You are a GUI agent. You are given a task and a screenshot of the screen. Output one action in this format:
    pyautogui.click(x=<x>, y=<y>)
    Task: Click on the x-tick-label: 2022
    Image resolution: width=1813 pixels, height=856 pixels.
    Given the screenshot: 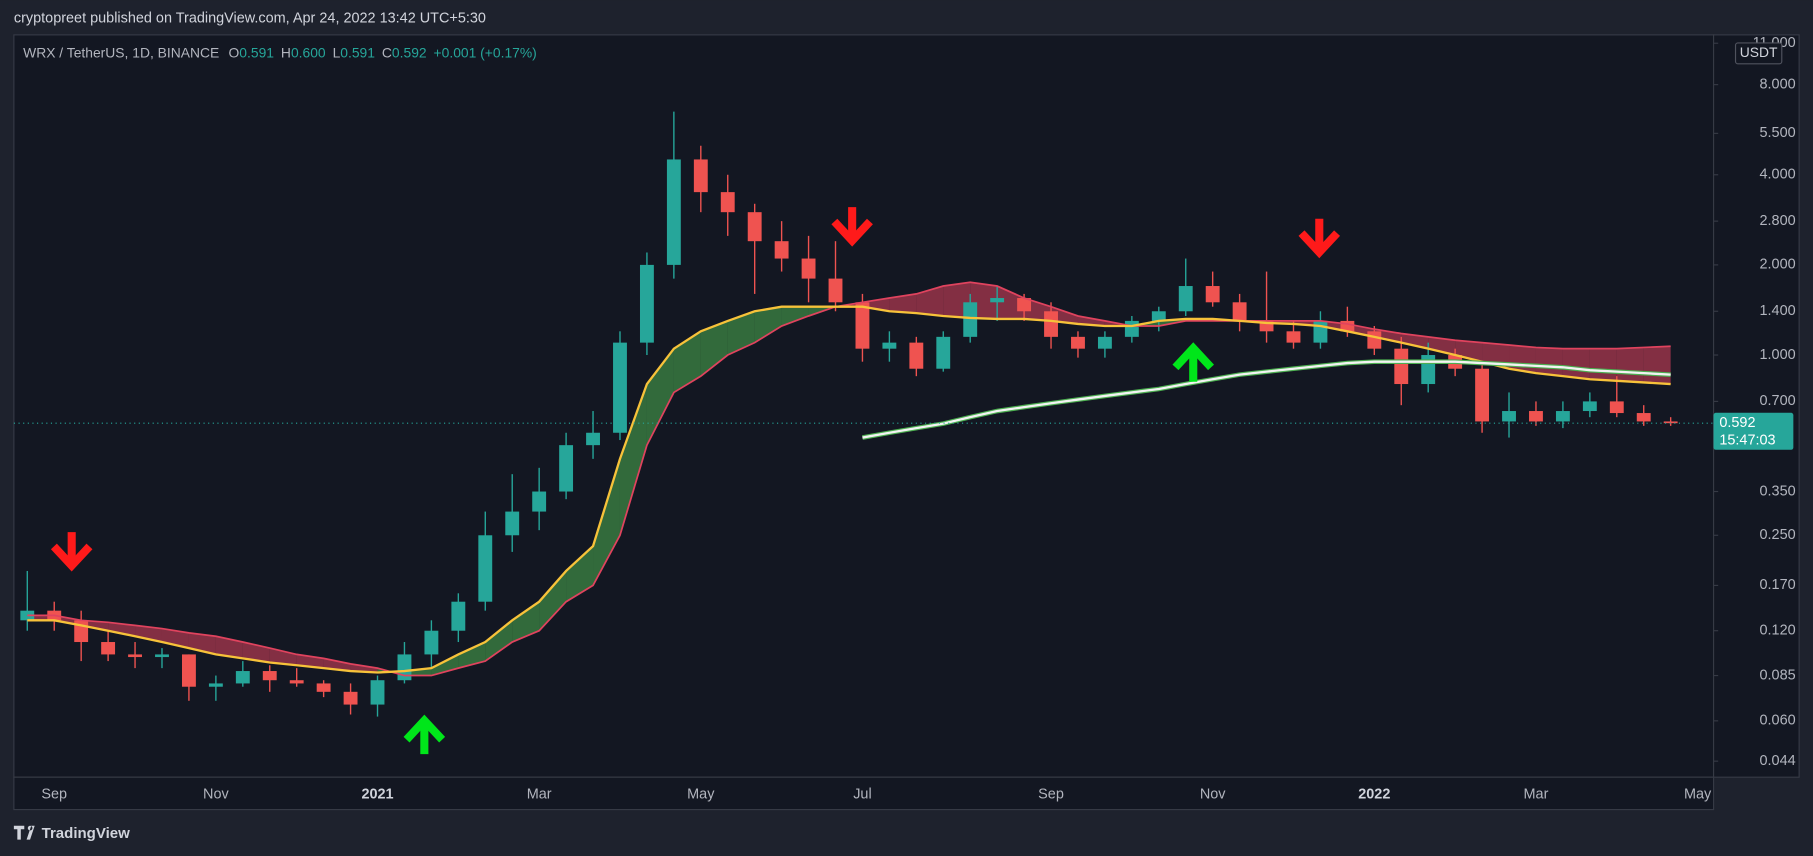 What is the action you would take?
    pyautogui.click(x=1374, y=794)
    